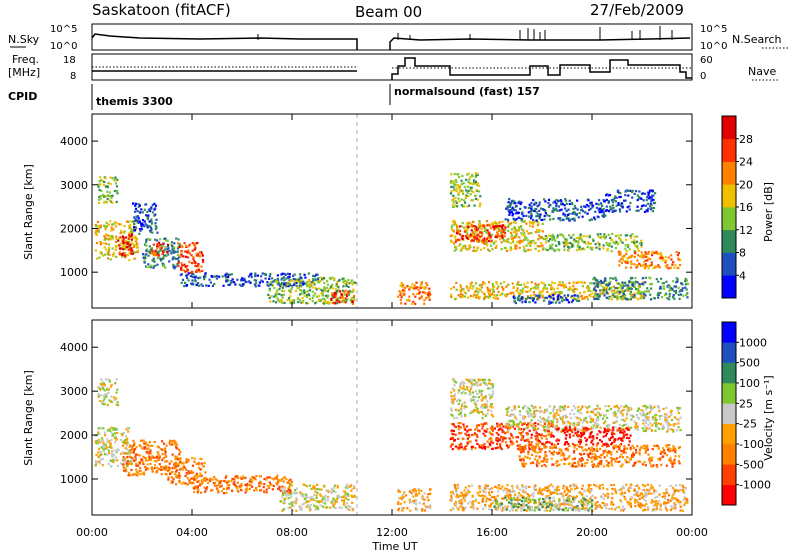 This screenshot has width=800, height=558. Describe the element at coordinates (746, 184) in the screenshot. I see `power-cbar-tick-label: 20` at that location.